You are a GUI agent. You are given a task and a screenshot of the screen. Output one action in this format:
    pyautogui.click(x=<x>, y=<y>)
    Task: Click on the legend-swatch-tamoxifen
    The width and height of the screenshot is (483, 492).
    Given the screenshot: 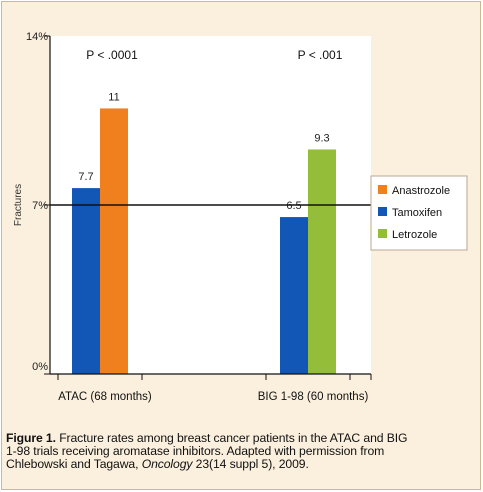 What is the action you would take?
    pyautogui.click(x=382, y=211)
    